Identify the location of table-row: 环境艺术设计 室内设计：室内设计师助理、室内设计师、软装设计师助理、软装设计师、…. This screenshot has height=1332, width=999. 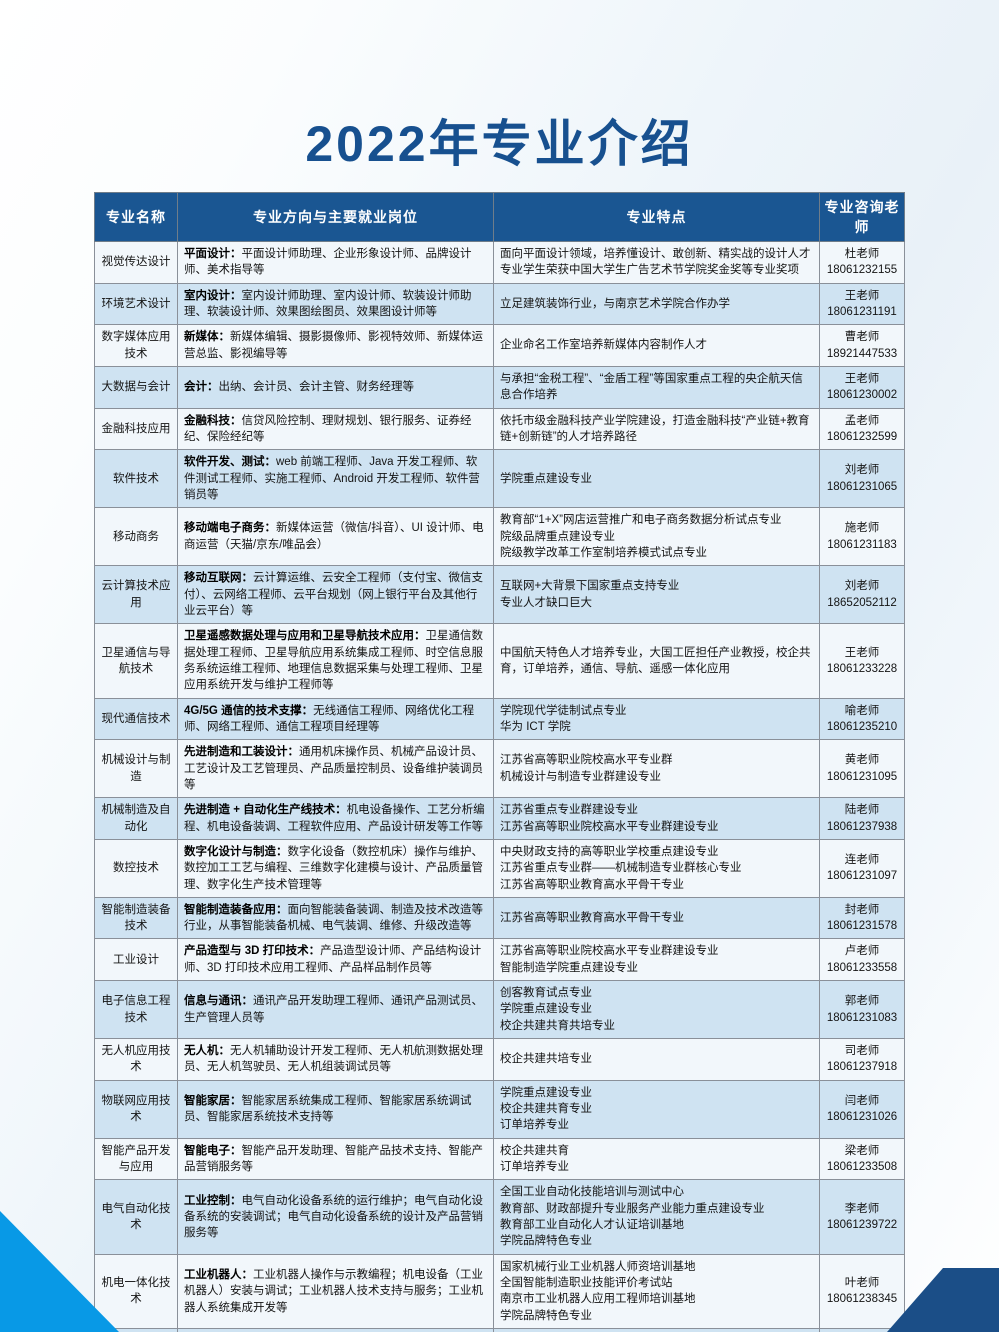
(499, 304).